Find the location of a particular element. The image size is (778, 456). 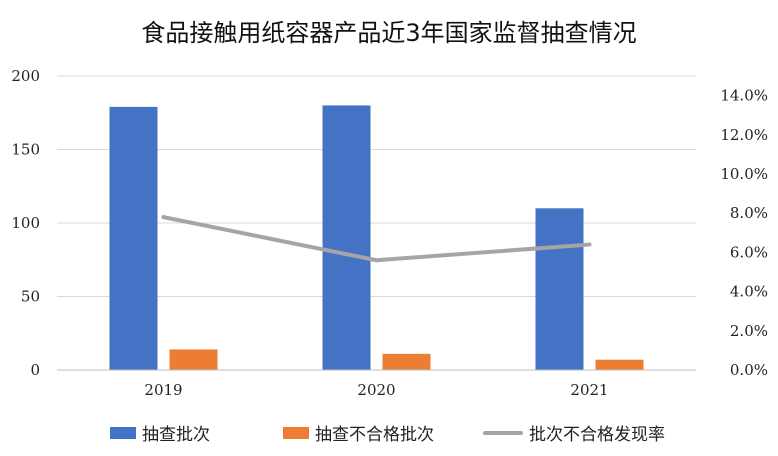

left-axis-tick-label: 50 is located at coordinates (30, 297).